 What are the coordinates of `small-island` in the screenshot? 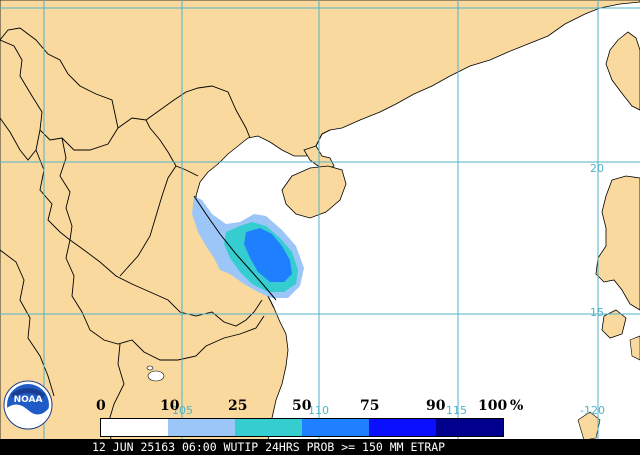 It's located at (634, 348).